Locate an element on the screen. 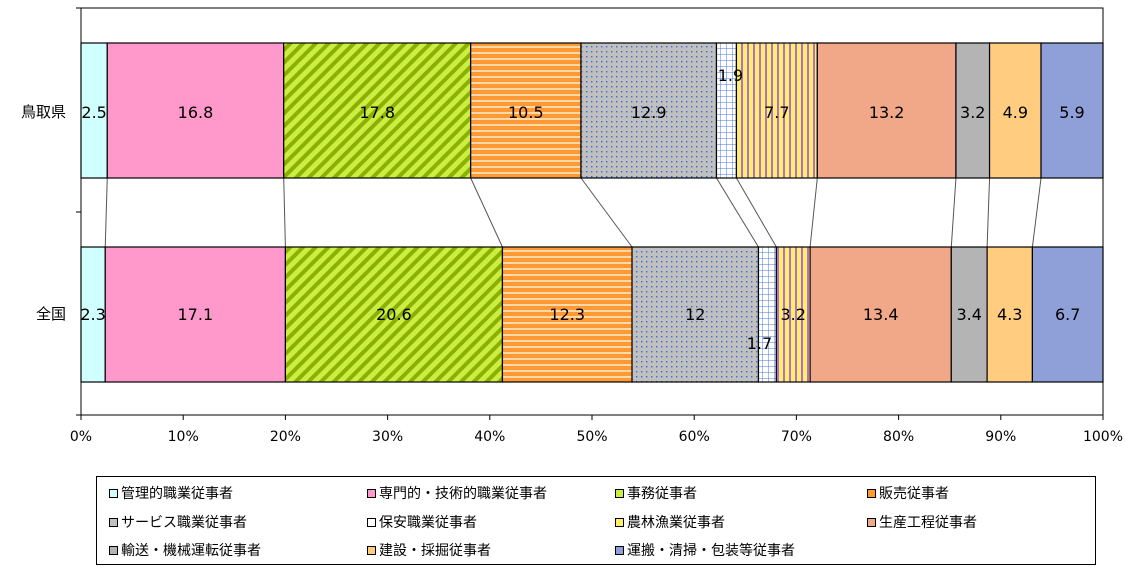  data-label: 12.3 is located at coordinates (567, 314).